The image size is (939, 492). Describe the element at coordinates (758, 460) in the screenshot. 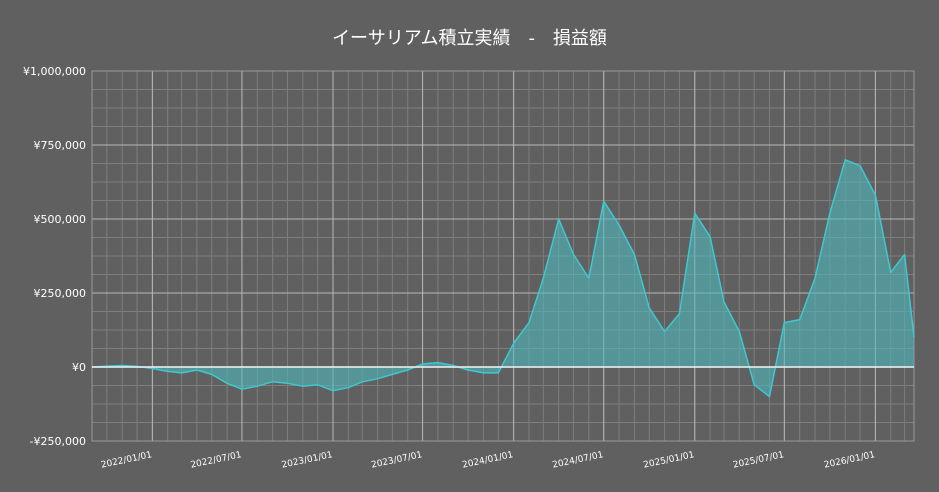

I see `x-tick-label: 2025/07/01` at that location.